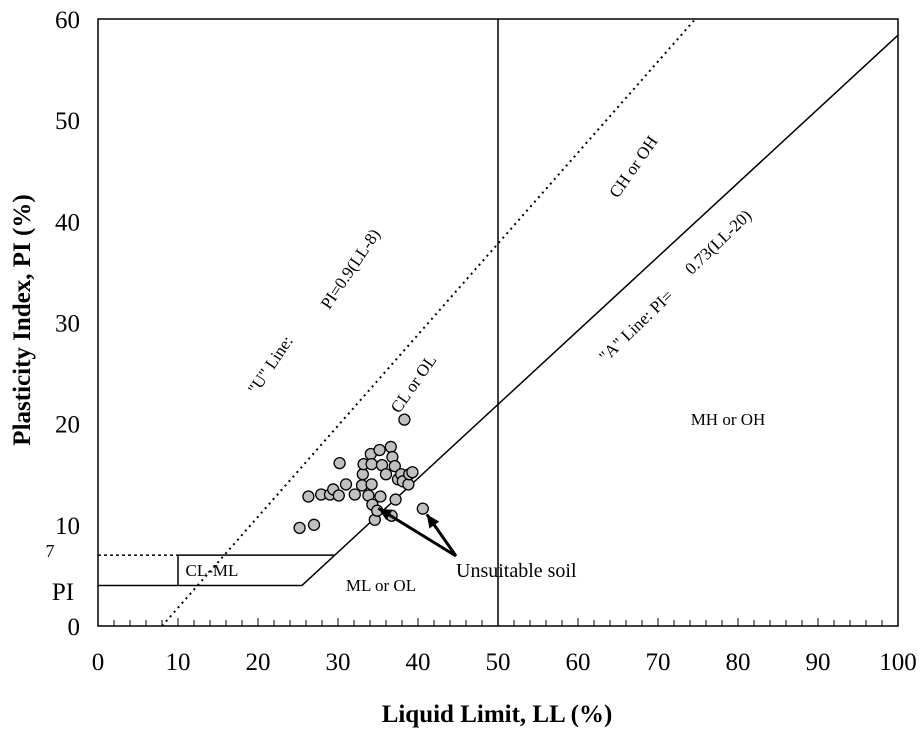 Image resolution: width=922 pixels, height=734 pixels. Describe the element at coordinates (63, 592) in the screenshot. I see `y-extra-label-pi: PI` at that location.